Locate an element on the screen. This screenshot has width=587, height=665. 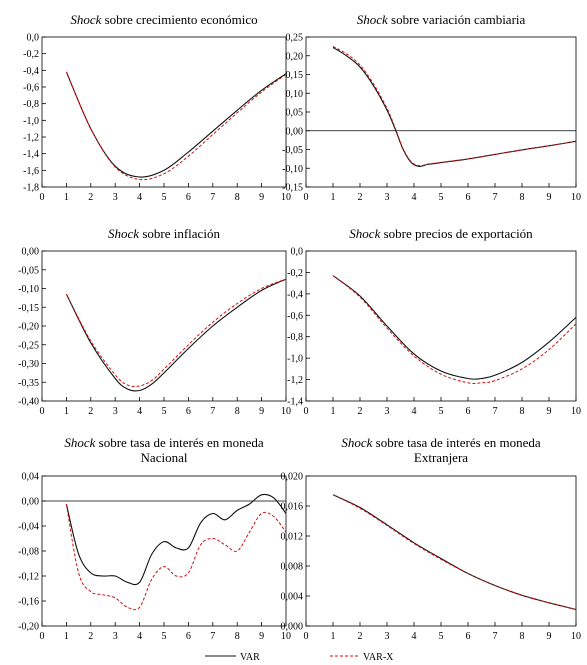
chart-title-line2: Nacional is located at coordinates (164, 457).